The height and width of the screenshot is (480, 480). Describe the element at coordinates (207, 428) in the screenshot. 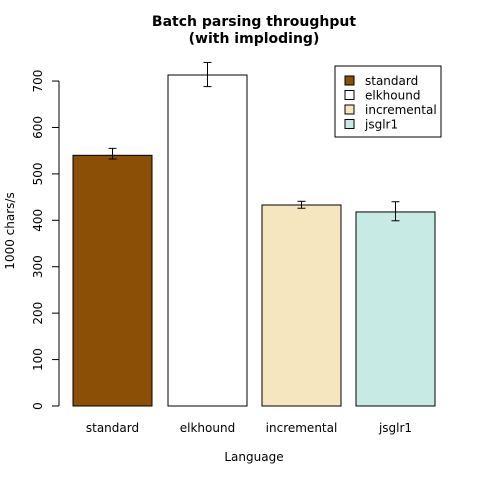

I see `x-tick-label: elkhound` at that location.